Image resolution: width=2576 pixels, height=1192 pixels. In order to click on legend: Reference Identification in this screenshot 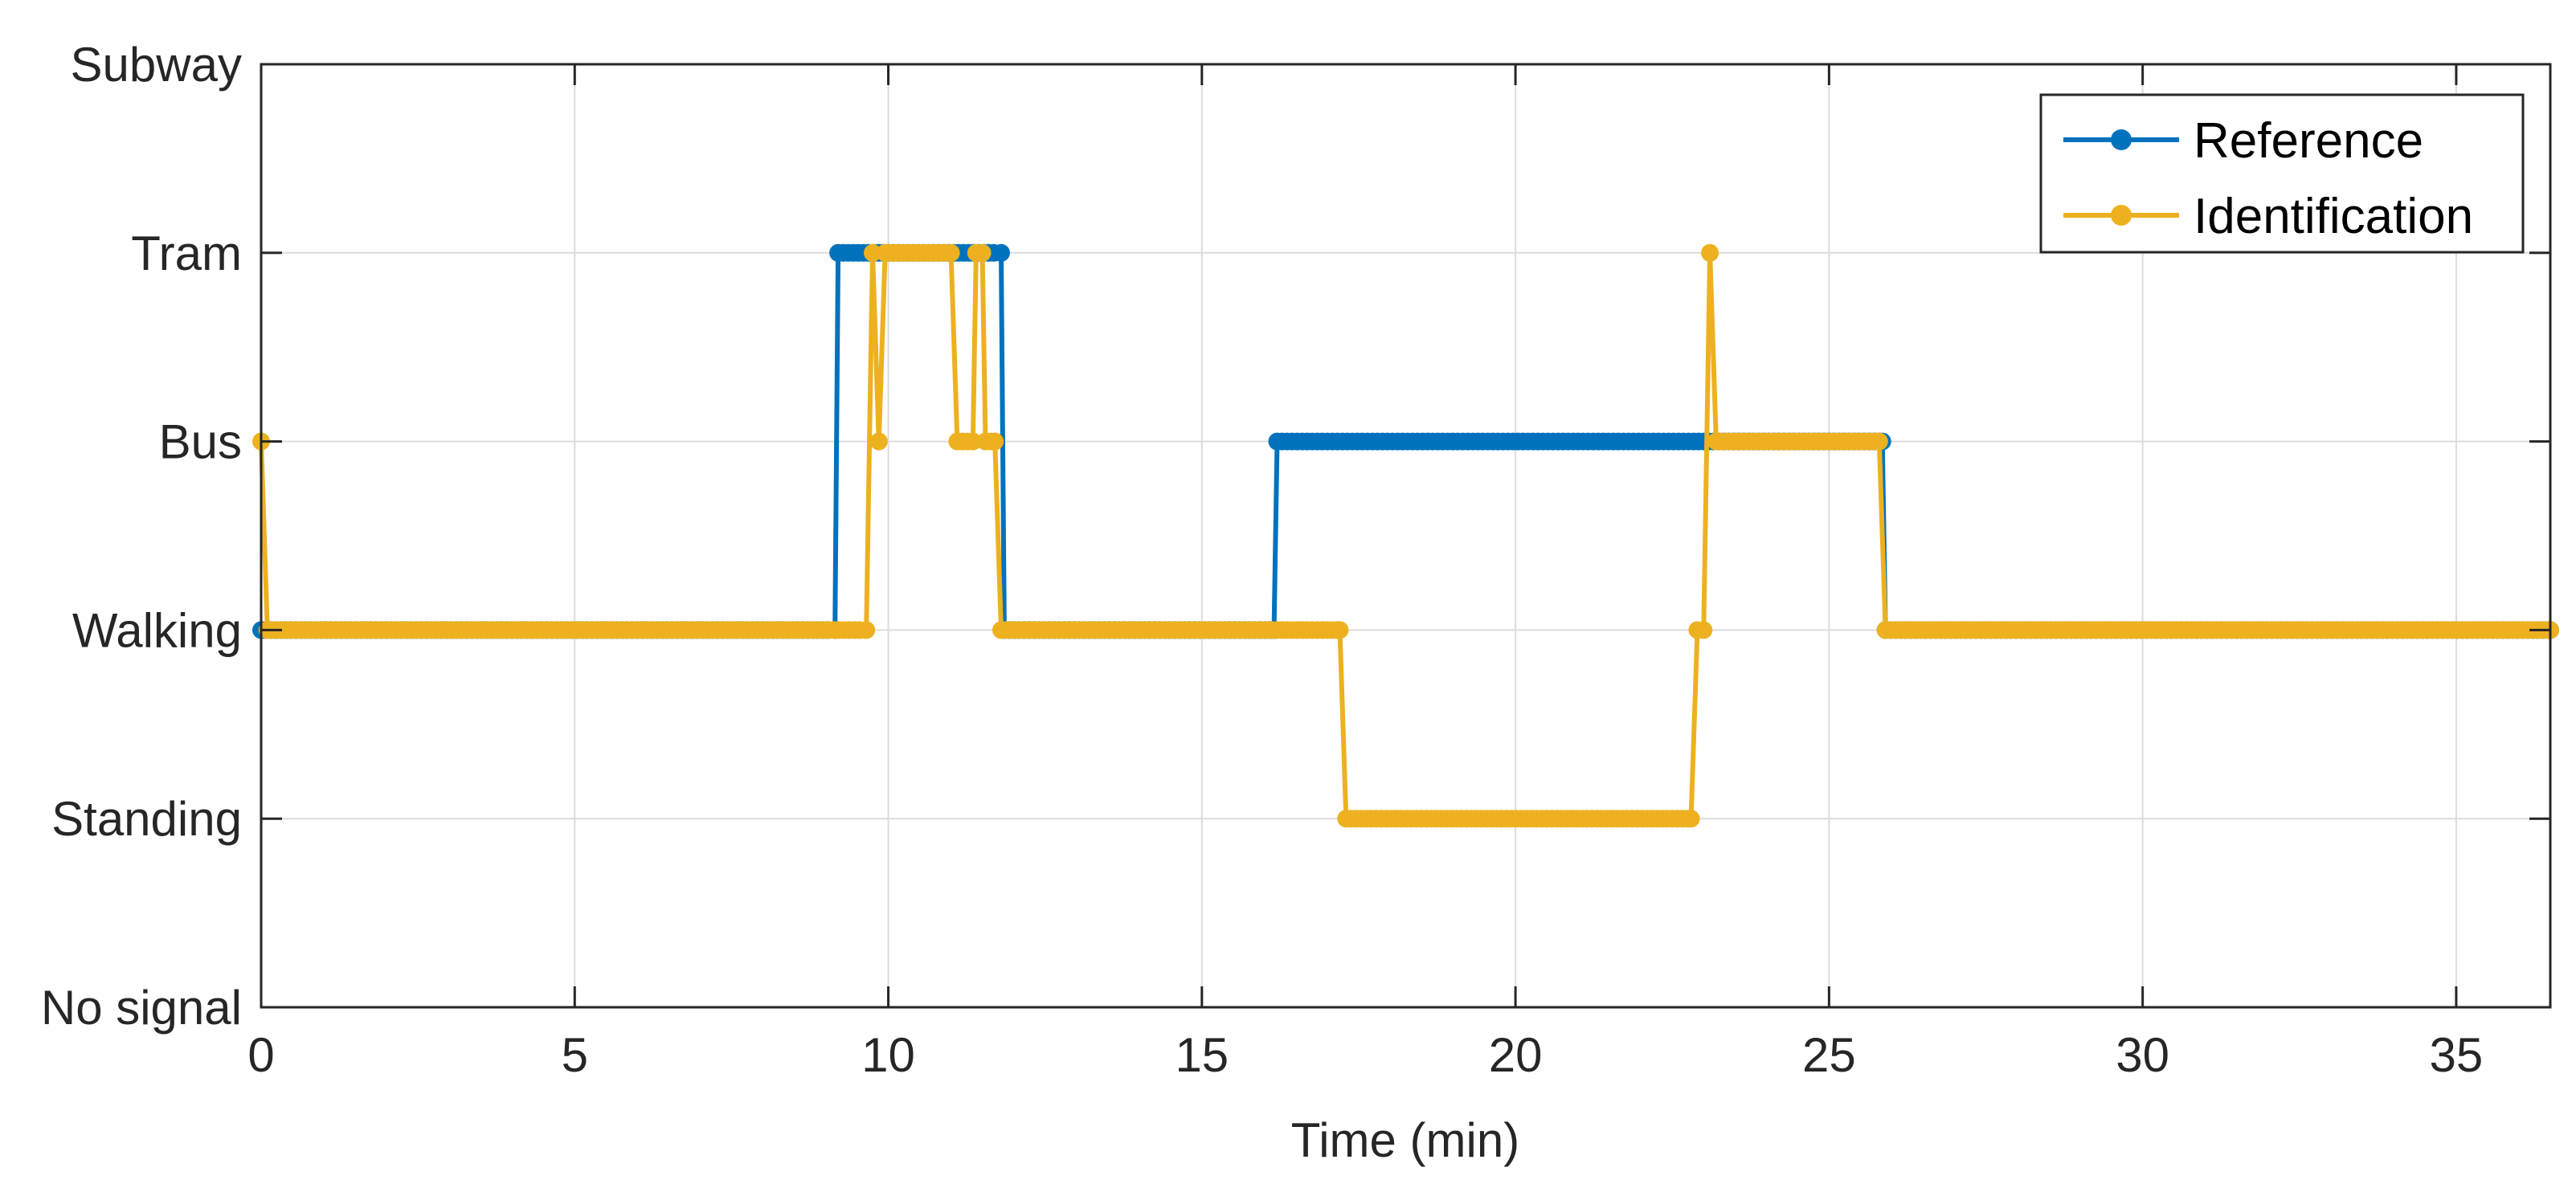, I will do `click(2282, 173)`.